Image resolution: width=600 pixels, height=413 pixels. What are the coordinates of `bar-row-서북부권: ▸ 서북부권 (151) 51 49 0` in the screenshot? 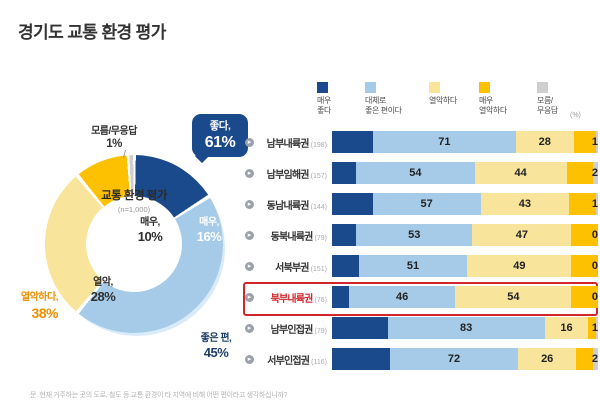 It's located at (421, 266).